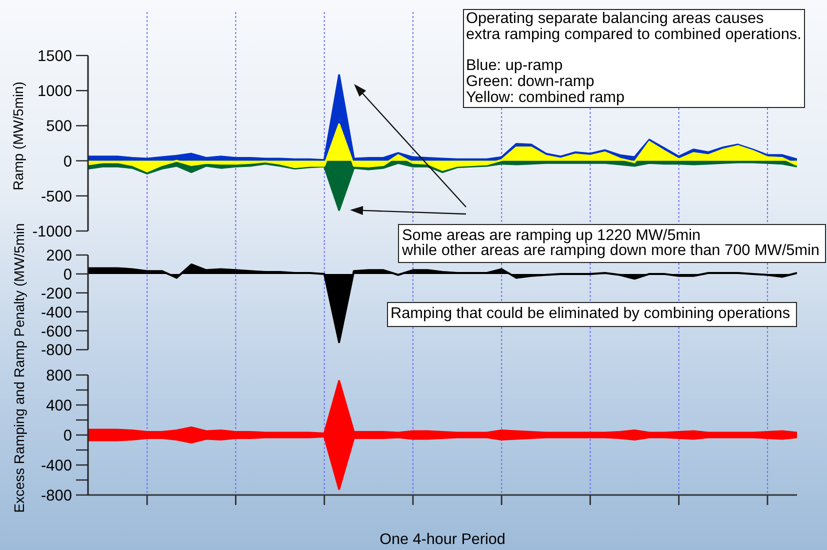  What do you see at coordinates (634, 58) in the screenshot?
I see `note-box: Operating separate balancing areas causes extra ramping compared to combined operations. Blue: up-ramp Green: down-ramp Yellow: combined ramp` at bounding box center [634, 58].